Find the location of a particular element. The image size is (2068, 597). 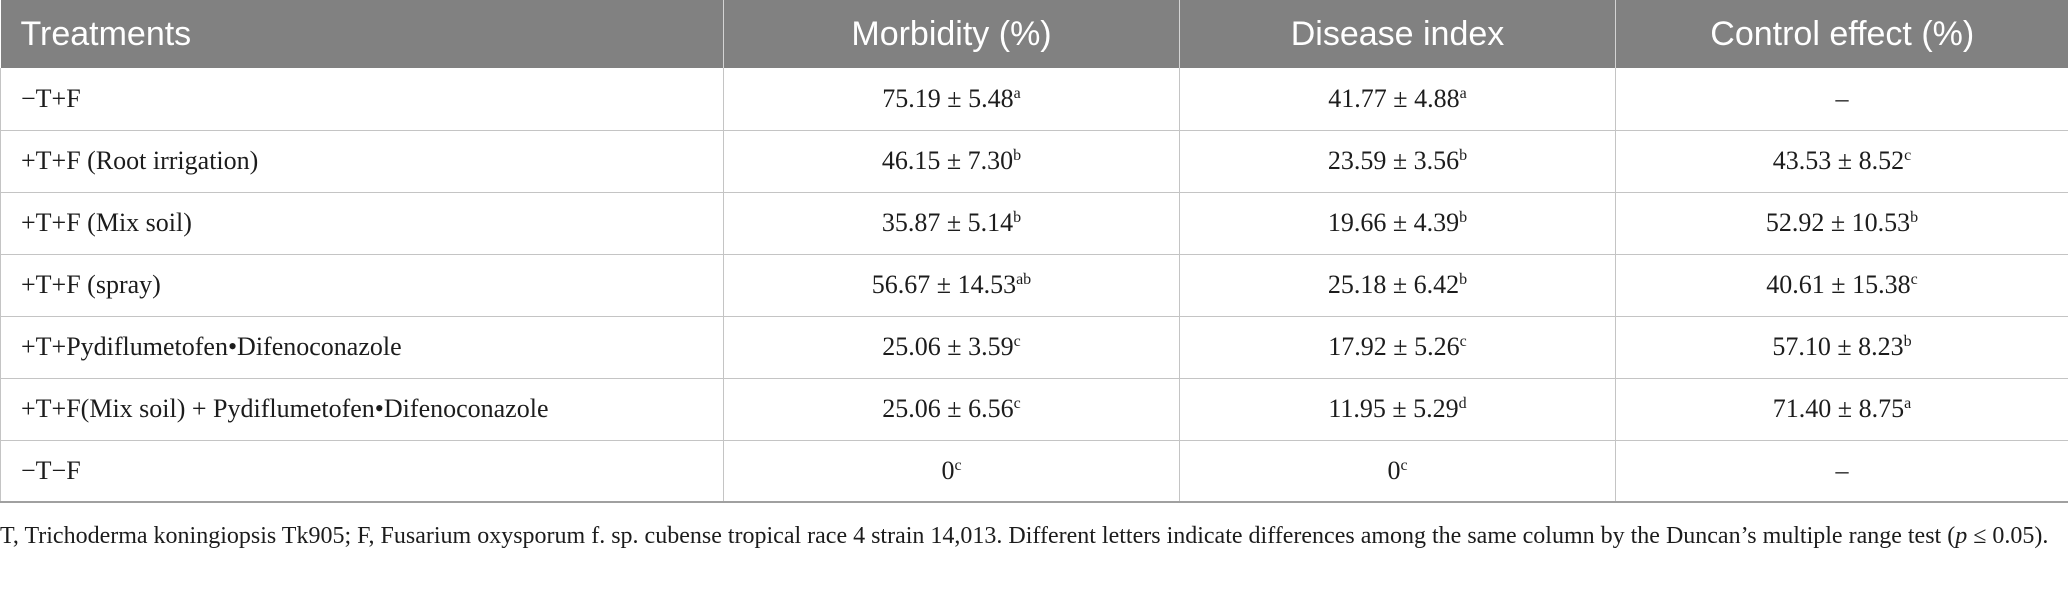

treatment-cell: +T+F (spray) is located at coordinates (362, 285).